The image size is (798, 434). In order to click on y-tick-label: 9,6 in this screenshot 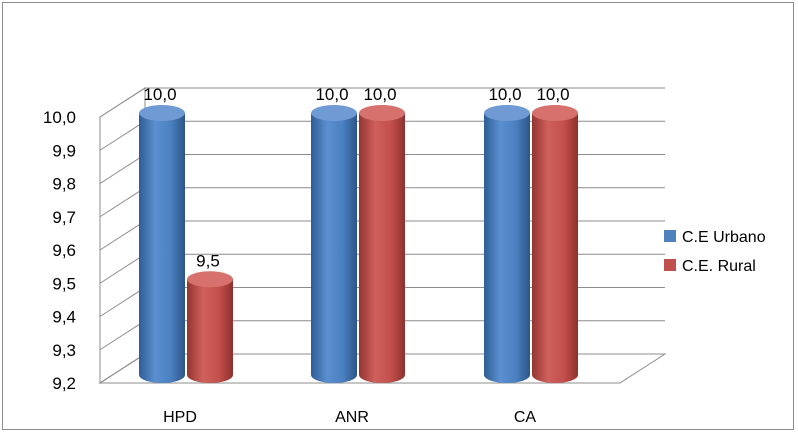, I will do `click(64, 250)`.